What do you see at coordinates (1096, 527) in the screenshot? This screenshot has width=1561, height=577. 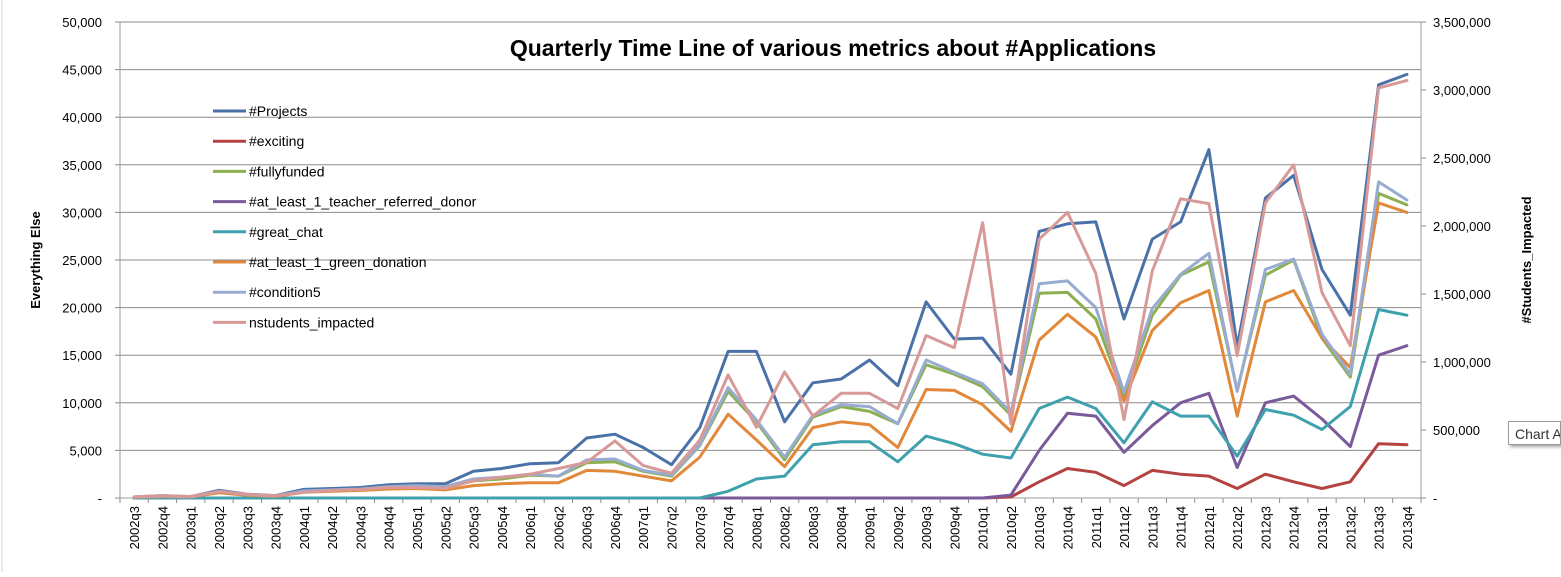 I see `x-tick-label: 2011q1` at bounding box center [1096, 527].